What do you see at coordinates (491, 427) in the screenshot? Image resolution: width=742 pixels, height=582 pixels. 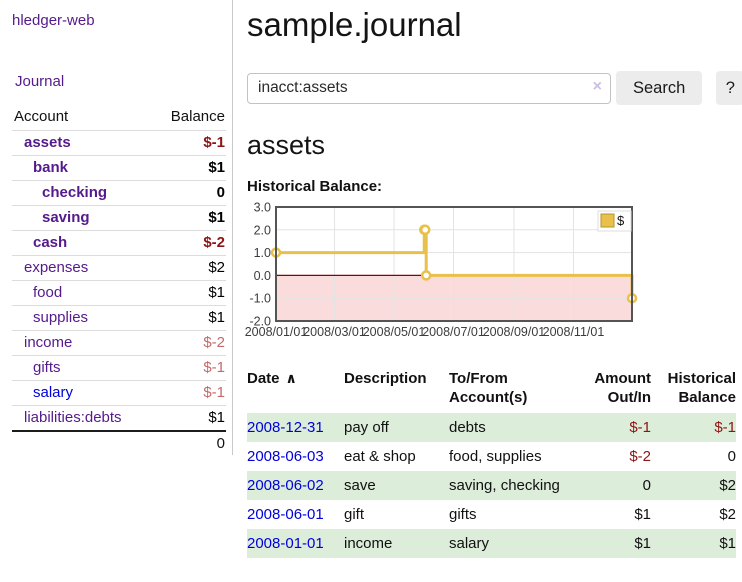 I see `register-row: 2008-12-31 pay off debts $-1 $-1` at bounding box center [491, 427].